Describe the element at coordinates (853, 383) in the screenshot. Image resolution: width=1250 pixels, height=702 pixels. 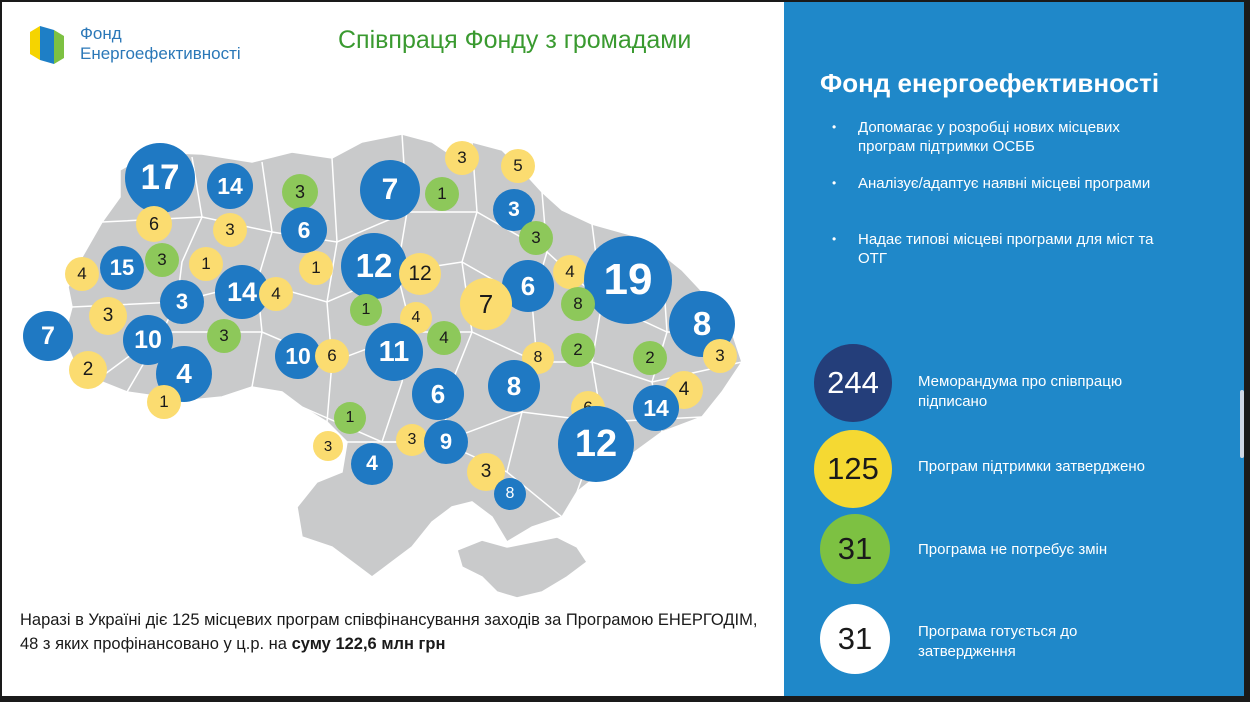
I see `stat-memoranda-circle: 244` at that location.